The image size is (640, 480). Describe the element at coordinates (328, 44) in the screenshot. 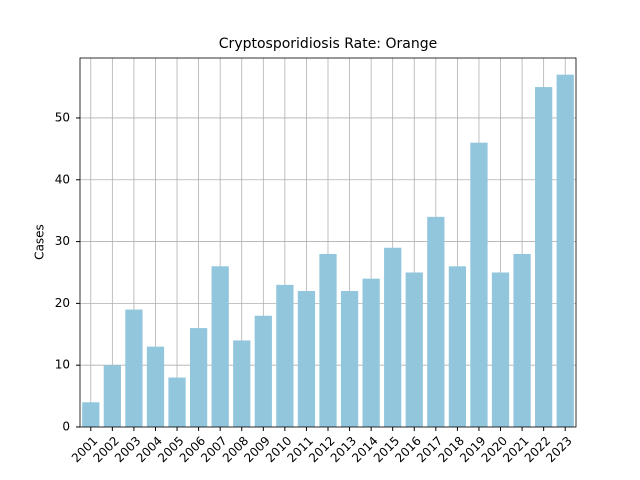

I see `chart-title: Cryptosporidiosis Rate: Orange` at that location.